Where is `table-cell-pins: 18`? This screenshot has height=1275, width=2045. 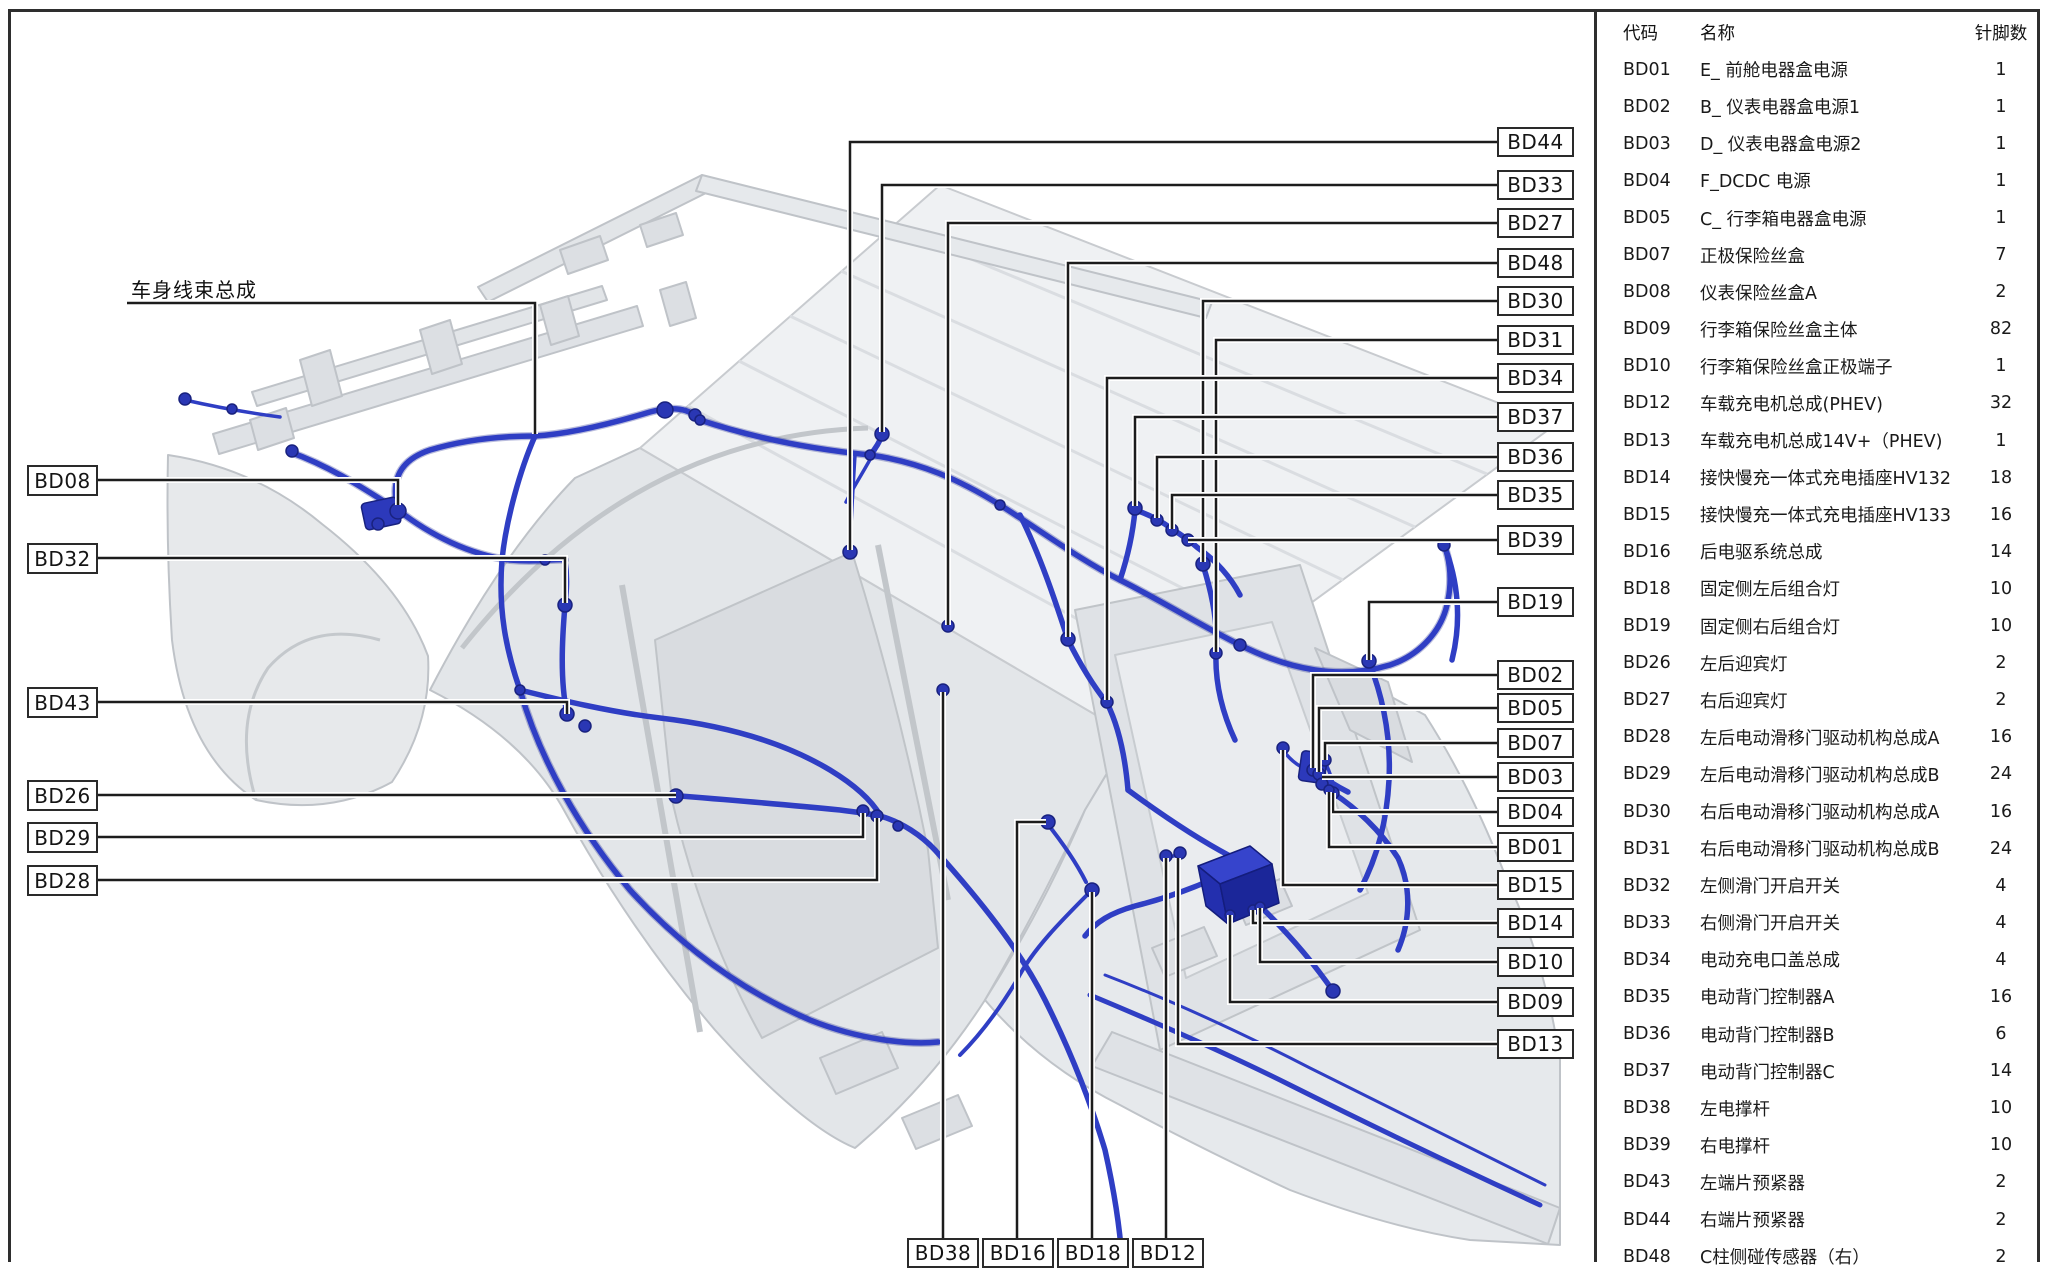 table-cell-pins: 18 is located at coordinates (2001, 477).